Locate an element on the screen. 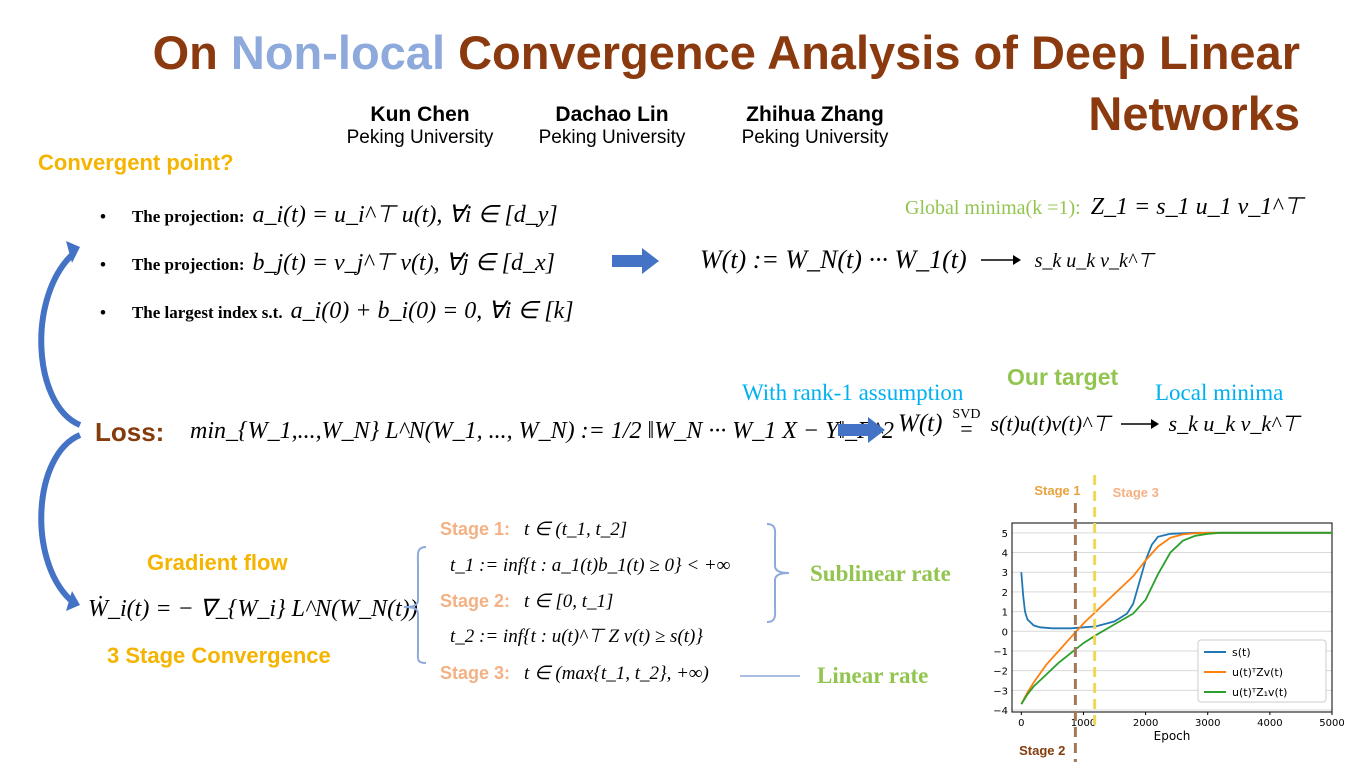 The height and width of the screenshot is (762, 1355). author-name: Zhihua Zhang is located at coordinates (815, 114).